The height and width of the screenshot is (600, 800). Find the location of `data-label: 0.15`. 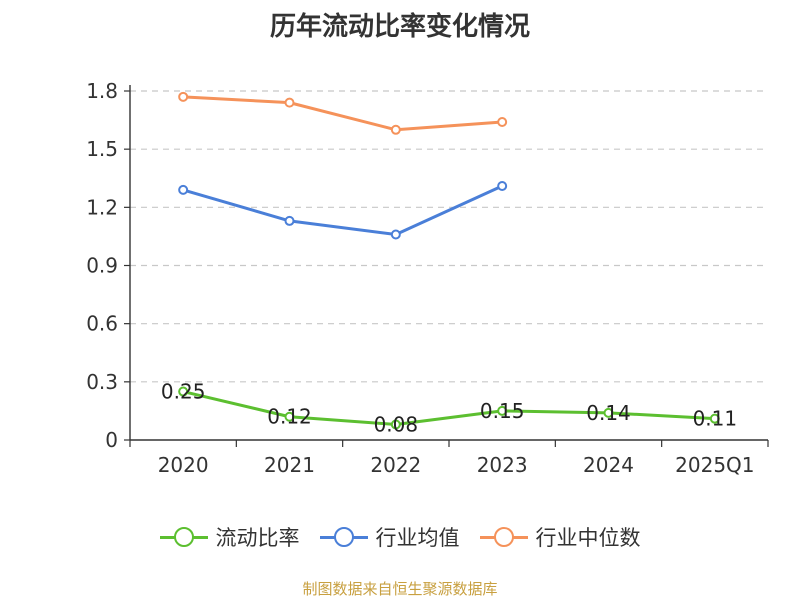

data-label: 0.15 is located at coordinates (502, 411).